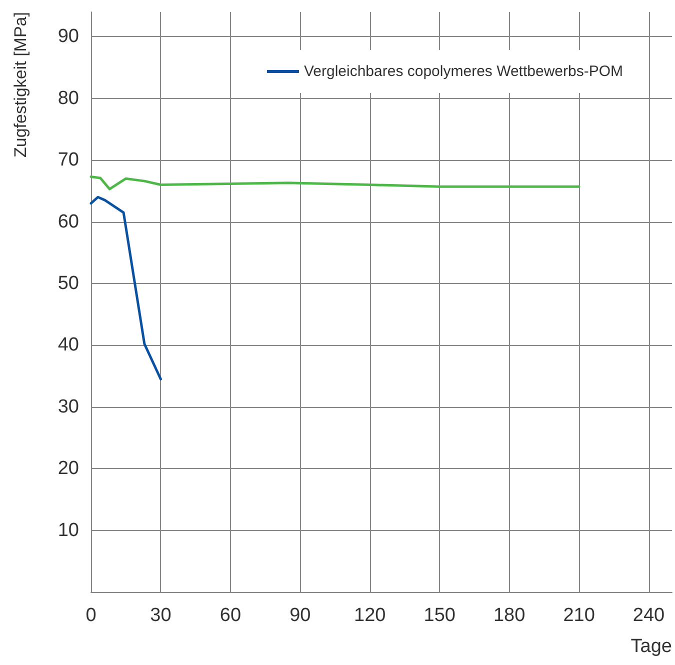 Image resolution: width=675 pixels, height=665 pixels. I want to click on y-tick-label: 70, so click(68, 160).